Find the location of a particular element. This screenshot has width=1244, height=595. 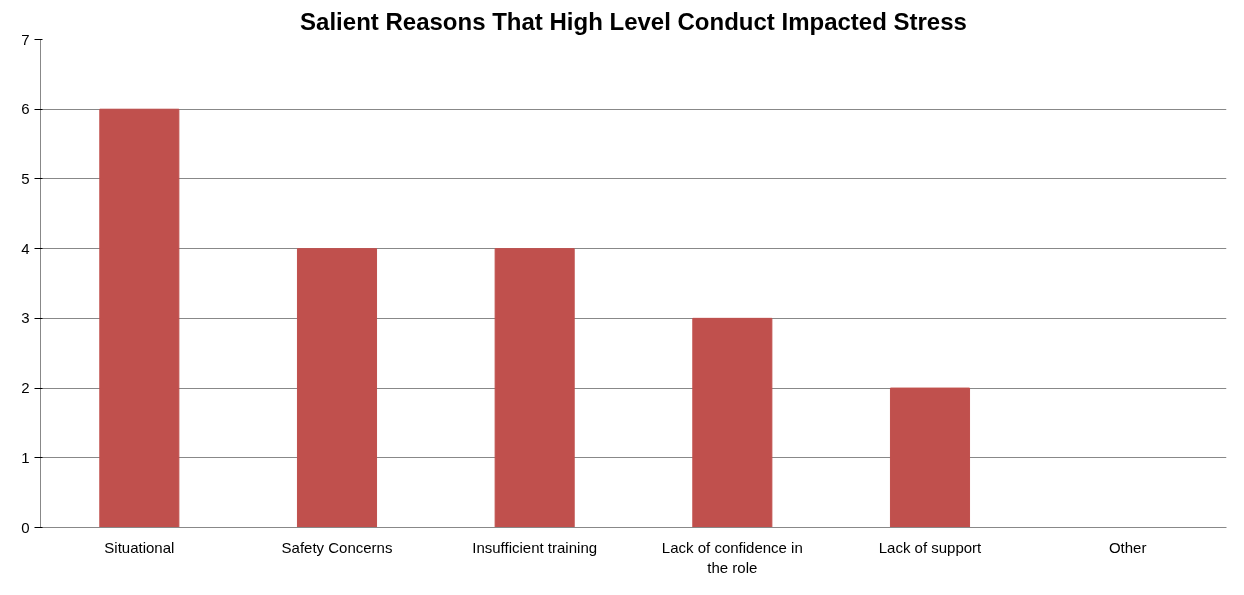

y-tick-label: 1 is located at coordinates (25, 457).